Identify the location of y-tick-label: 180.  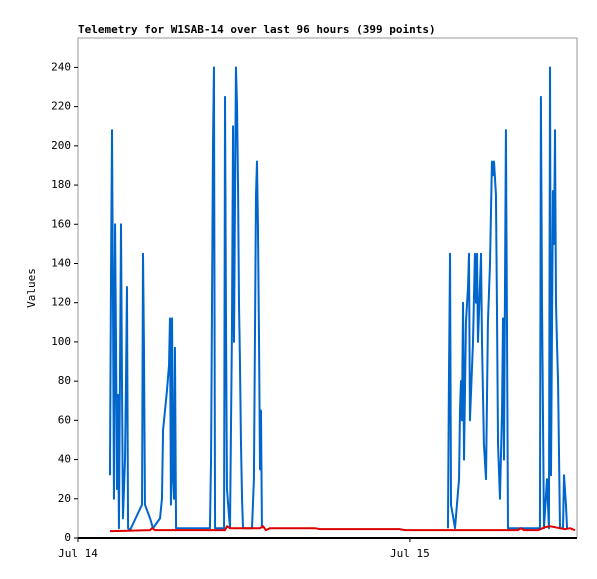
(61, 184).